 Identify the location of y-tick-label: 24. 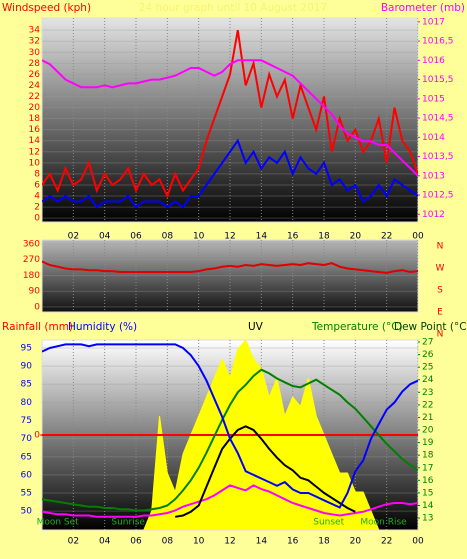
(35, 86).